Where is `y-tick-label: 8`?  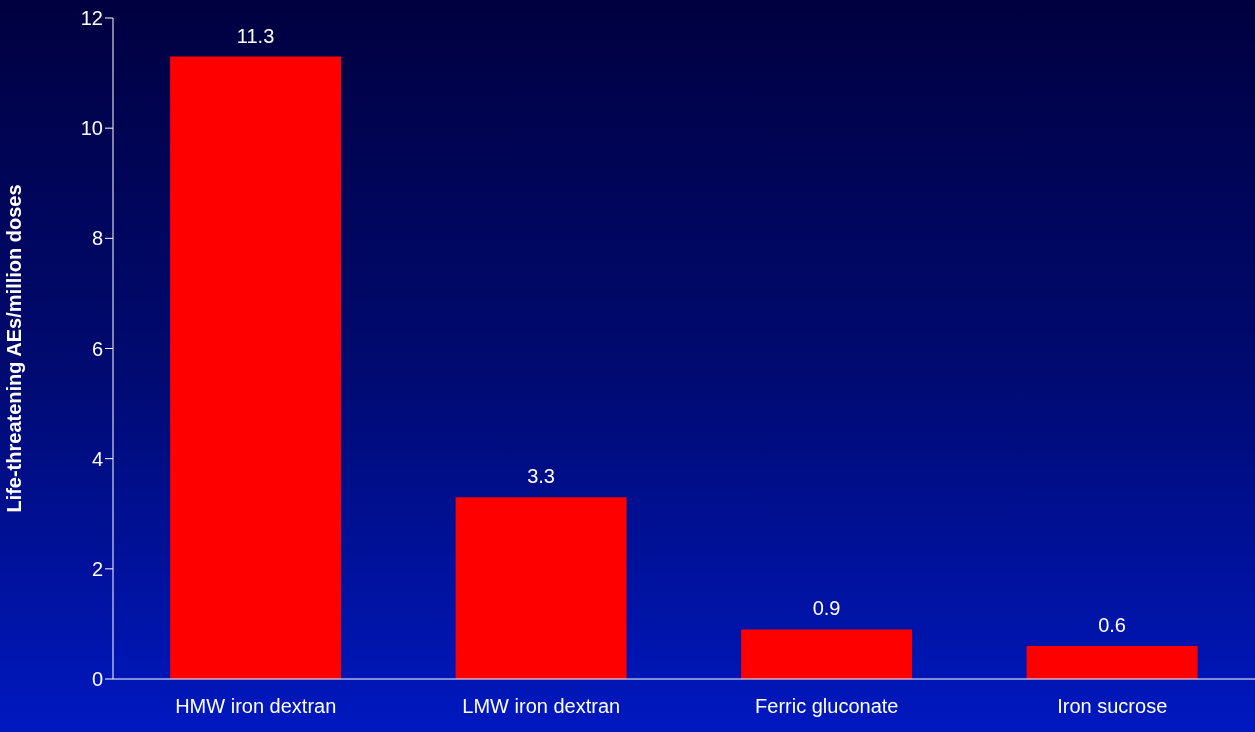 y-tick-label: 8 is located at coordinates (97, 238).